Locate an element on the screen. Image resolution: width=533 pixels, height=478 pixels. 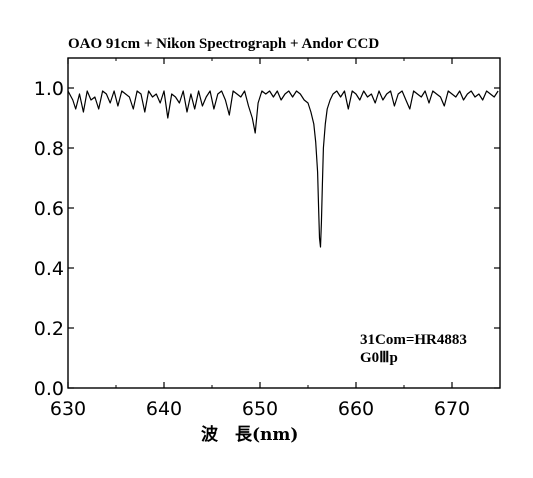
x-tick-label: 630 is located at coordinates (68, 409).